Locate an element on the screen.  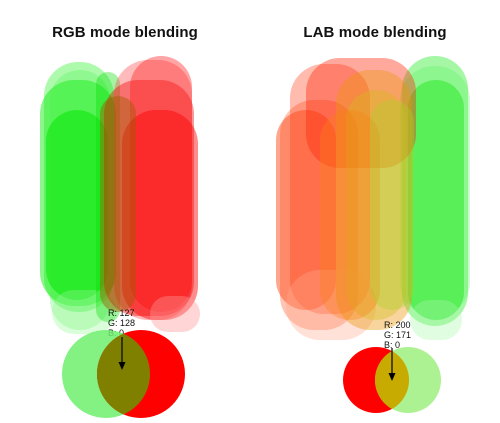
rgb-venn-diagram is located at coordinates (123, 374).